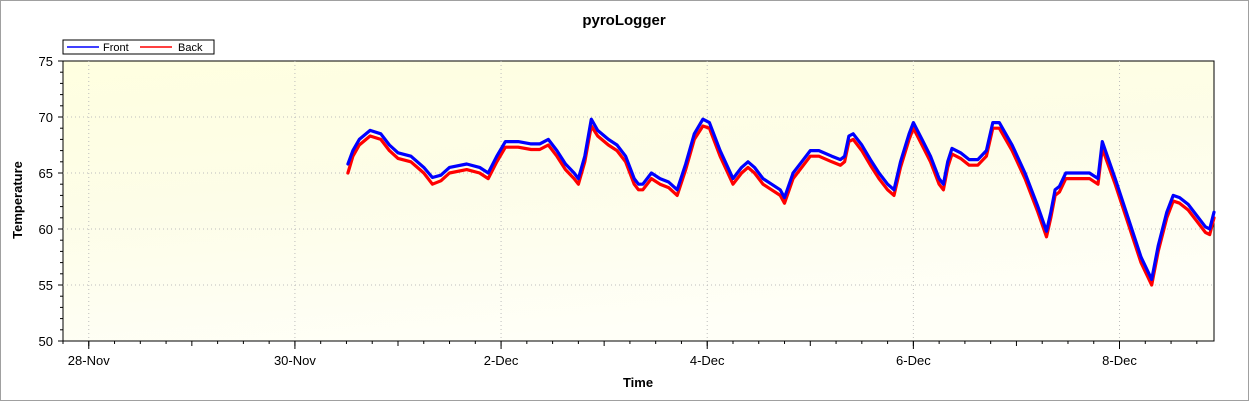 The width and height of the screenshot is (1249, 401). I want to click on x-axis: 28-Nov 30-Nov 2-Dec 4-Dec 6-Dec 8-Dec, so click(630, 354).